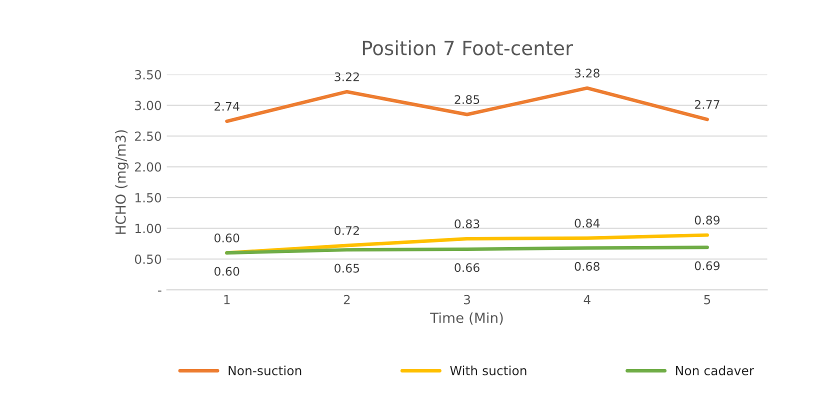 The image size is (834, 414). What do you see at coordinates (707, 220) in the screenshot?
I see `data-label: 0.89` at bounding box center [707, 220].